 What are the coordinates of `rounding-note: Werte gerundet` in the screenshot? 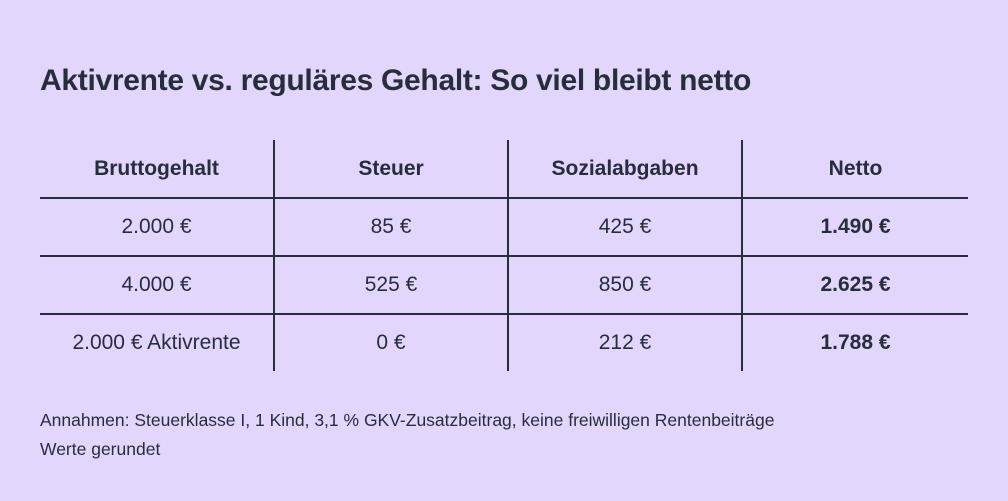 It's located at (100, 449).